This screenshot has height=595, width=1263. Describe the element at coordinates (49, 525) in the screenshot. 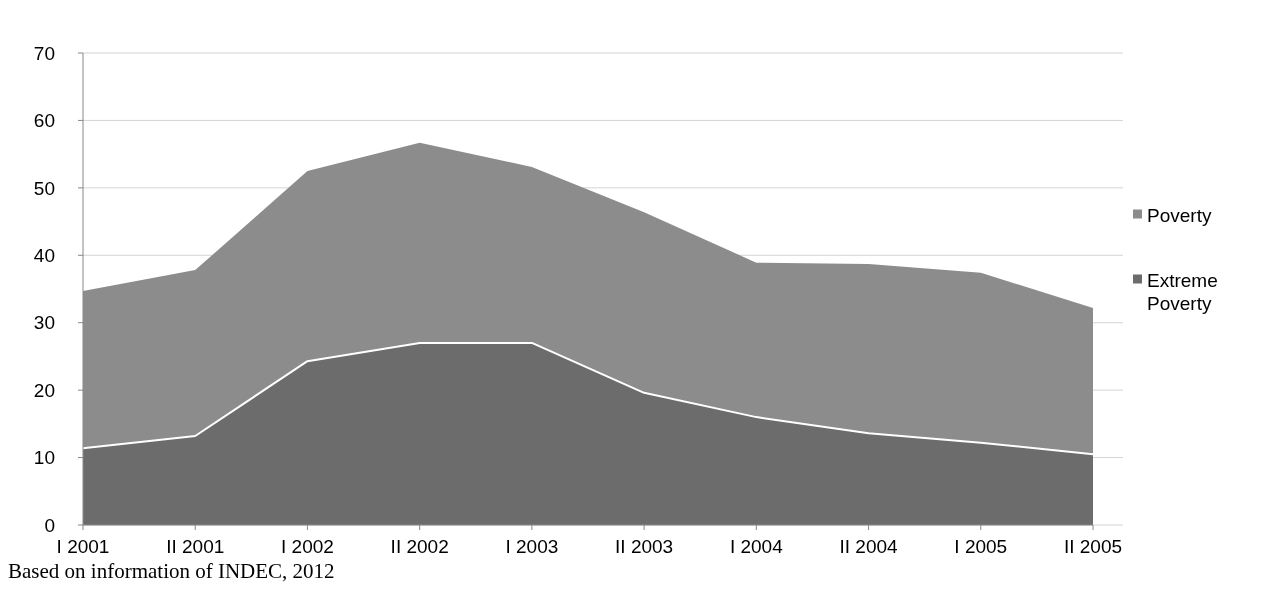

I see `y-tick-label: 0` at that location.